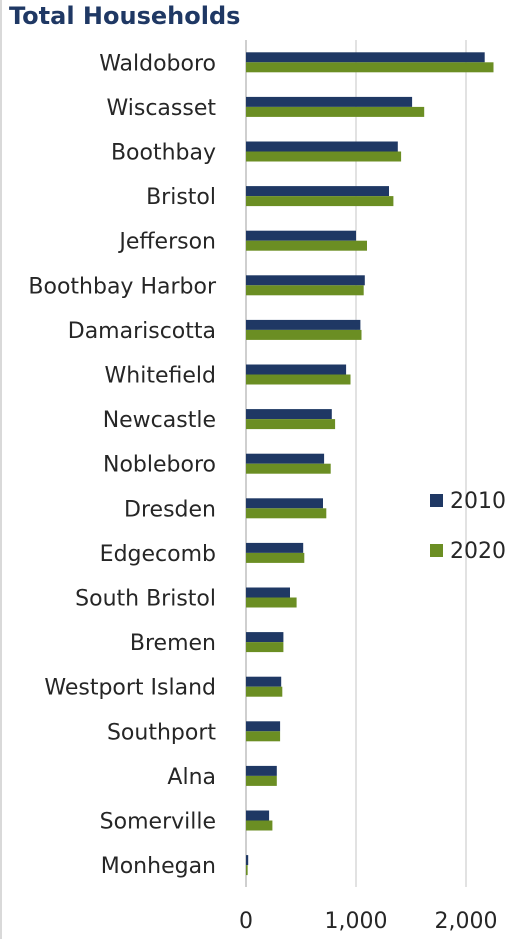 Image resolution: width=520 pixels, height=939 pixels. I want to click on category-label: Damariscotta, so click(142, 331).